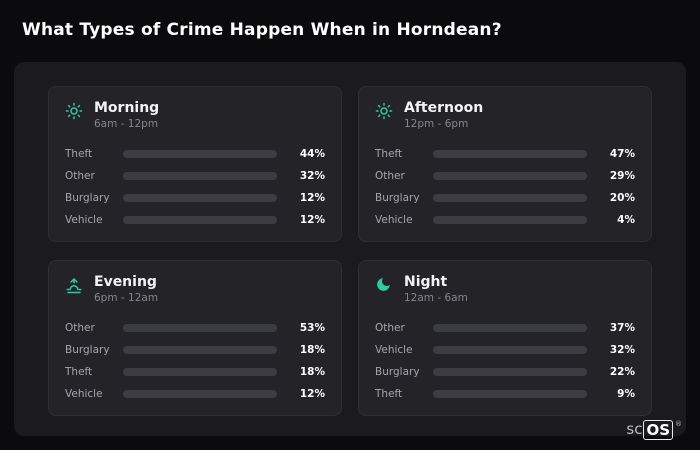  What do you see at coordinates (622, 154) in the screenshot?
I see `bar-value: 47%` at bounding box center [622, 154].